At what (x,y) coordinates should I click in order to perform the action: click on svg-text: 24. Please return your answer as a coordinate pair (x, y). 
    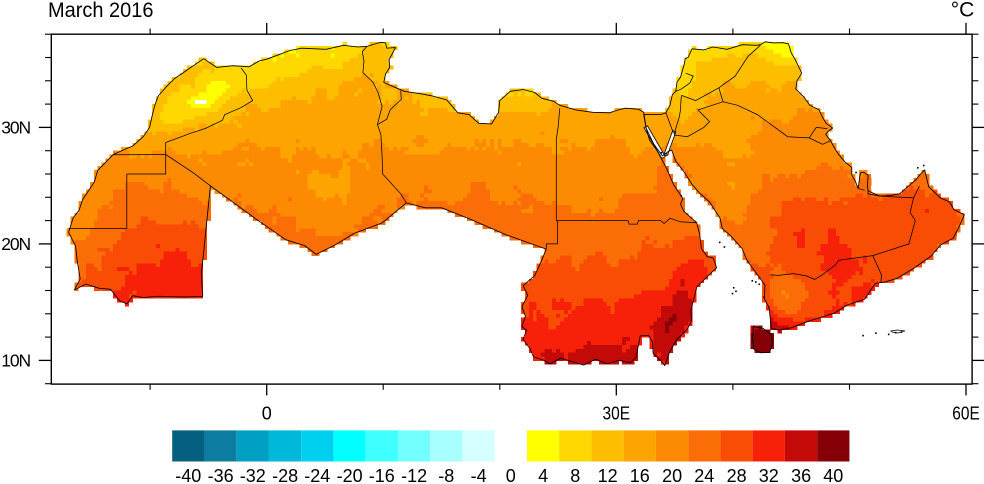
    Looking at the image, I should click on (704, 475).